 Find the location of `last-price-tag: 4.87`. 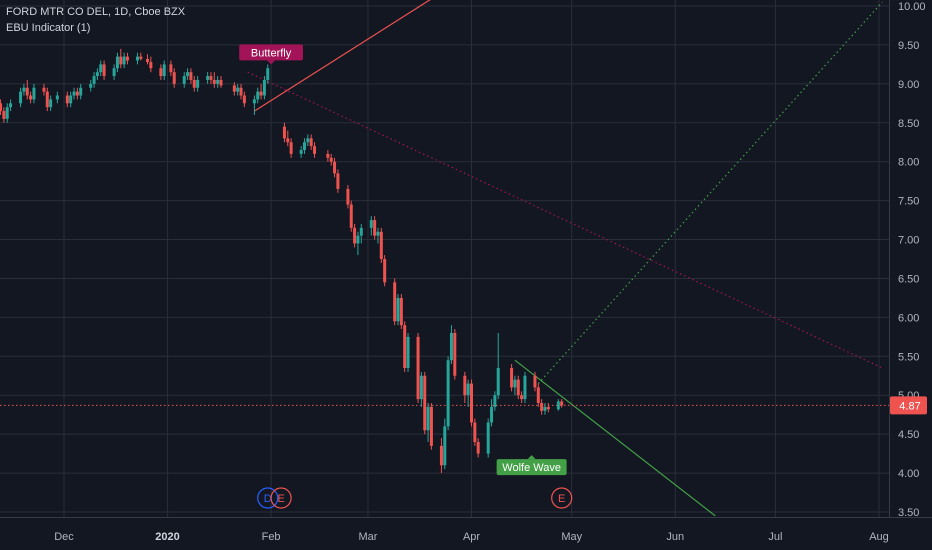

last-price-tag: 4.87 is located at coordinates (908, 405).